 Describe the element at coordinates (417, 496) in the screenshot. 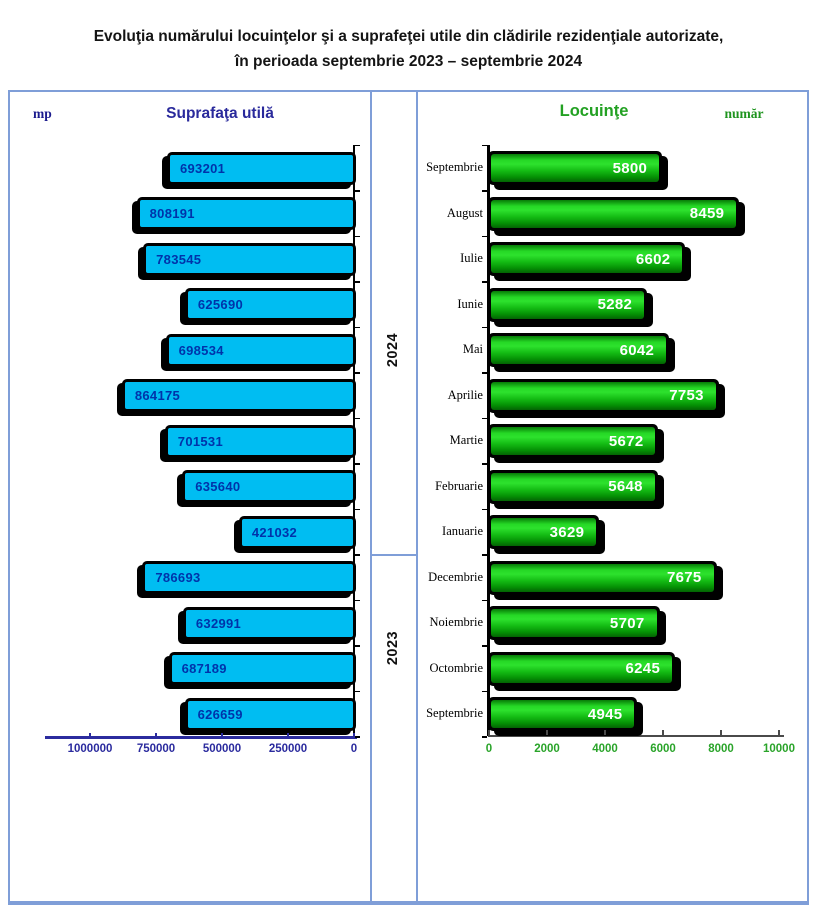

I see `divider-right` at that location.